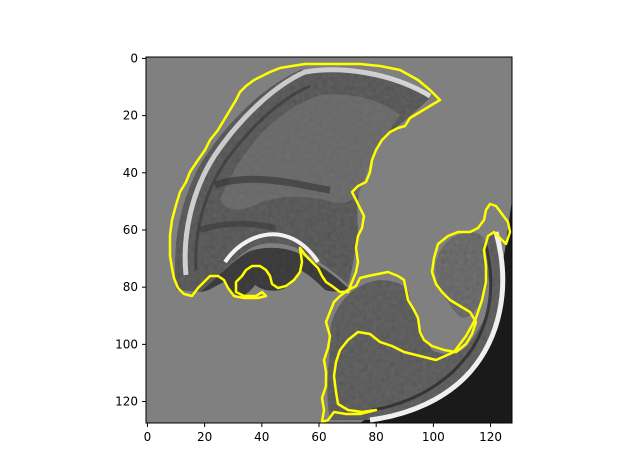 This screenshot has width=640, height=476. I want to click on lower-brain-region, so click(416, 326).